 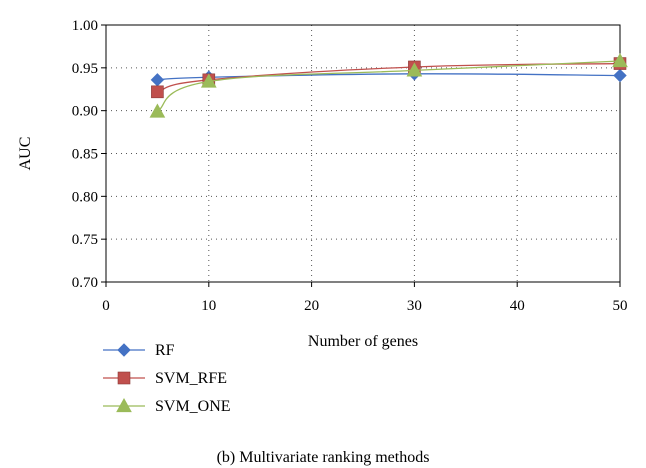 What do you see at coordinates (193, 406) in the screenshot?
I see `legend-label: SVM_ONE` at bounding box center [193, 406].